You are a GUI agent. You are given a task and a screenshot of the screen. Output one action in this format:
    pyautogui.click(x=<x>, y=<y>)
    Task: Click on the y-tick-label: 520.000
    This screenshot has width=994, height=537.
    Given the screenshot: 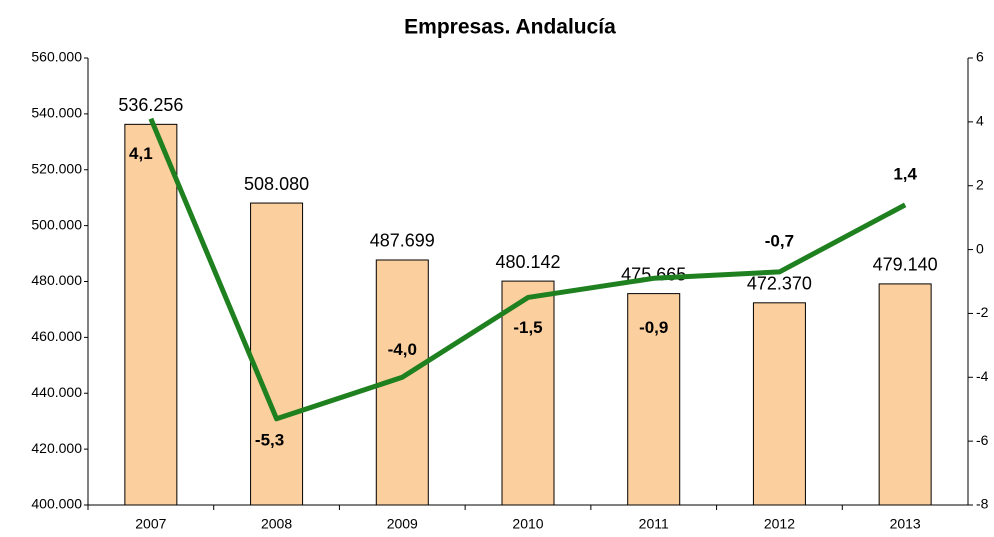 What is the action you would take?
    pyautogui.click(x=56, y=168)
    